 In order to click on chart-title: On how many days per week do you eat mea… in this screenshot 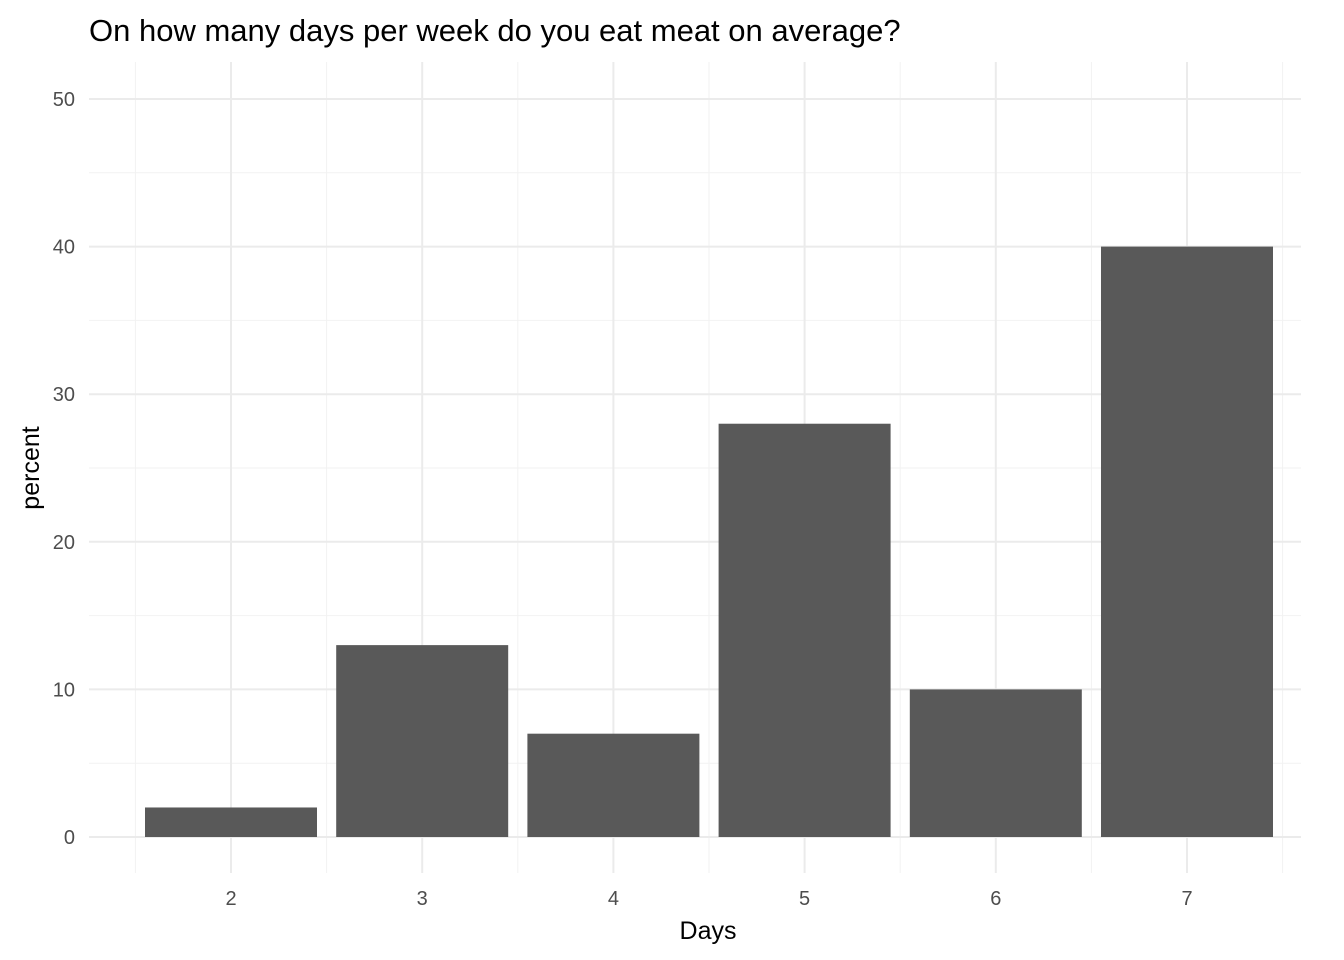, I will do `click(495, 30)`.